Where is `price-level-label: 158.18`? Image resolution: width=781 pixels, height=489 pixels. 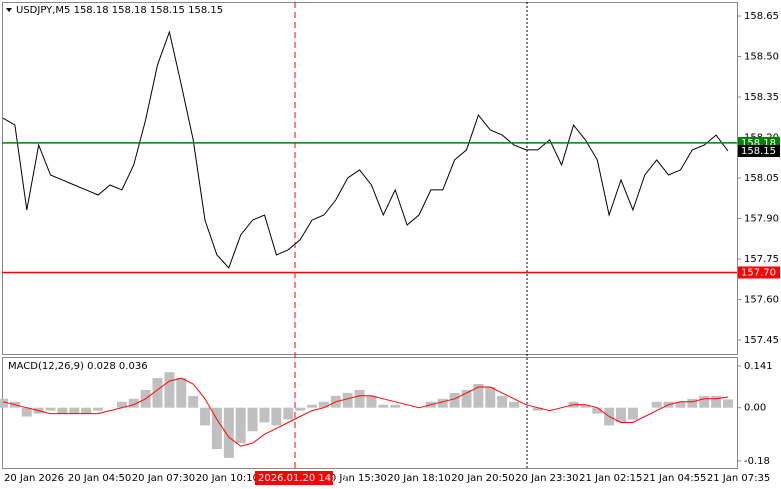
price-level-label: 158.18 is located at coordinates (758, 143).